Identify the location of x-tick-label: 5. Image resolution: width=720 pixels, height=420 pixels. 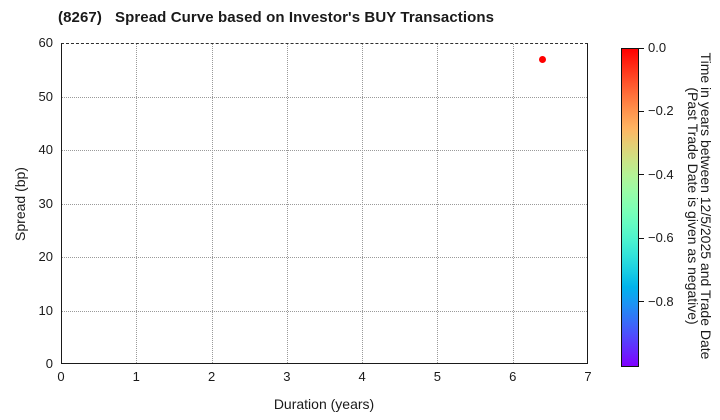
(437, 376).